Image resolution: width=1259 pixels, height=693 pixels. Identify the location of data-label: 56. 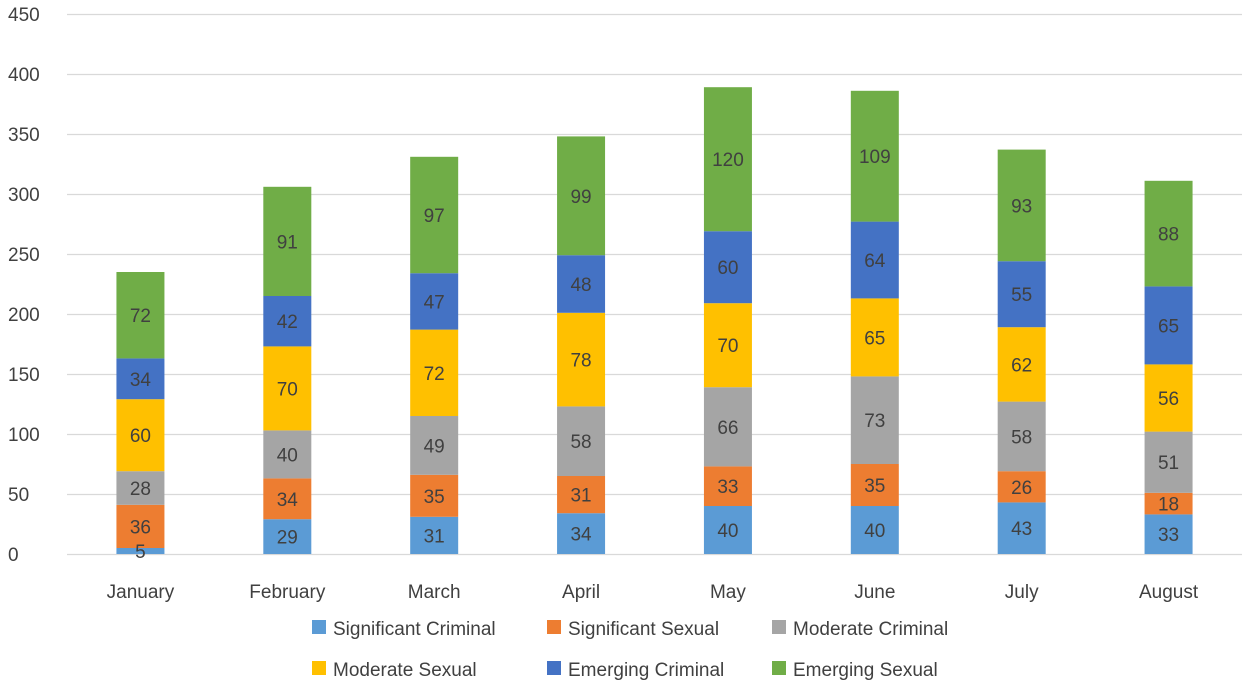
(1168, 399).